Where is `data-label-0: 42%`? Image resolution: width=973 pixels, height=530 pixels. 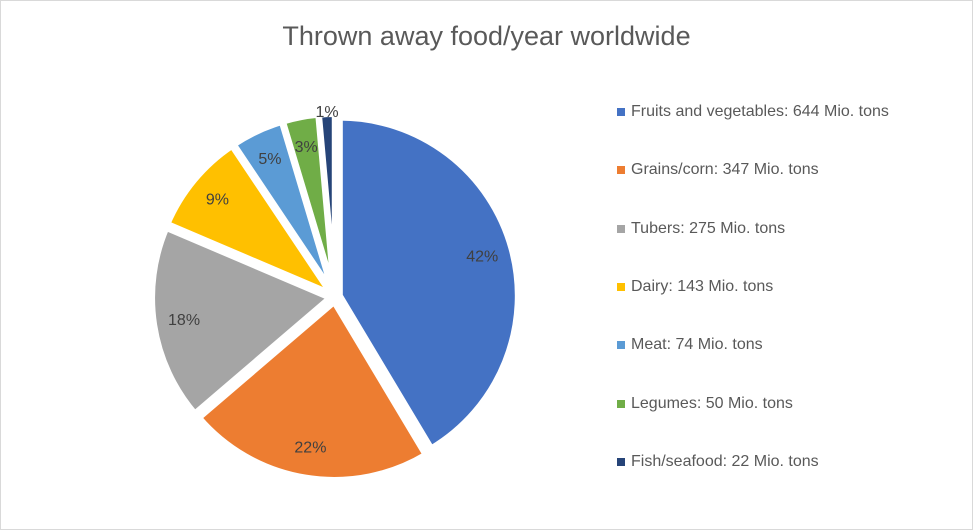
data-label-0: 42% is located at coordinates (482, 256).